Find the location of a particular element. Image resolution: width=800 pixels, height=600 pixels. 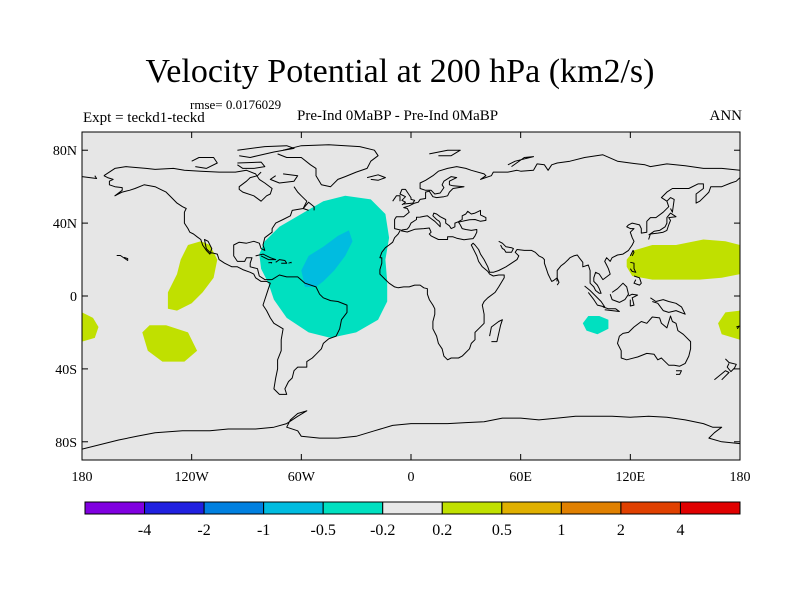

y-tick-label: 80S is located at coordinates (66, 443).